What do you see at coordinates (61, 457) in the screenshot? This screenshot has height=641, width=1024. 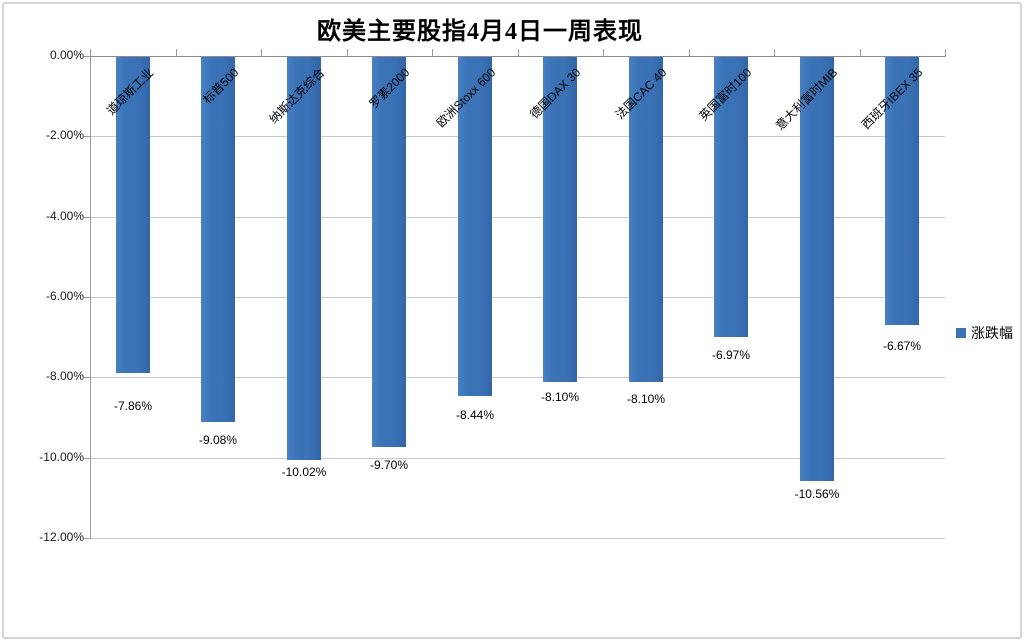 I see `y-axis-label: -10.00%` at bounding box center [61, 457].